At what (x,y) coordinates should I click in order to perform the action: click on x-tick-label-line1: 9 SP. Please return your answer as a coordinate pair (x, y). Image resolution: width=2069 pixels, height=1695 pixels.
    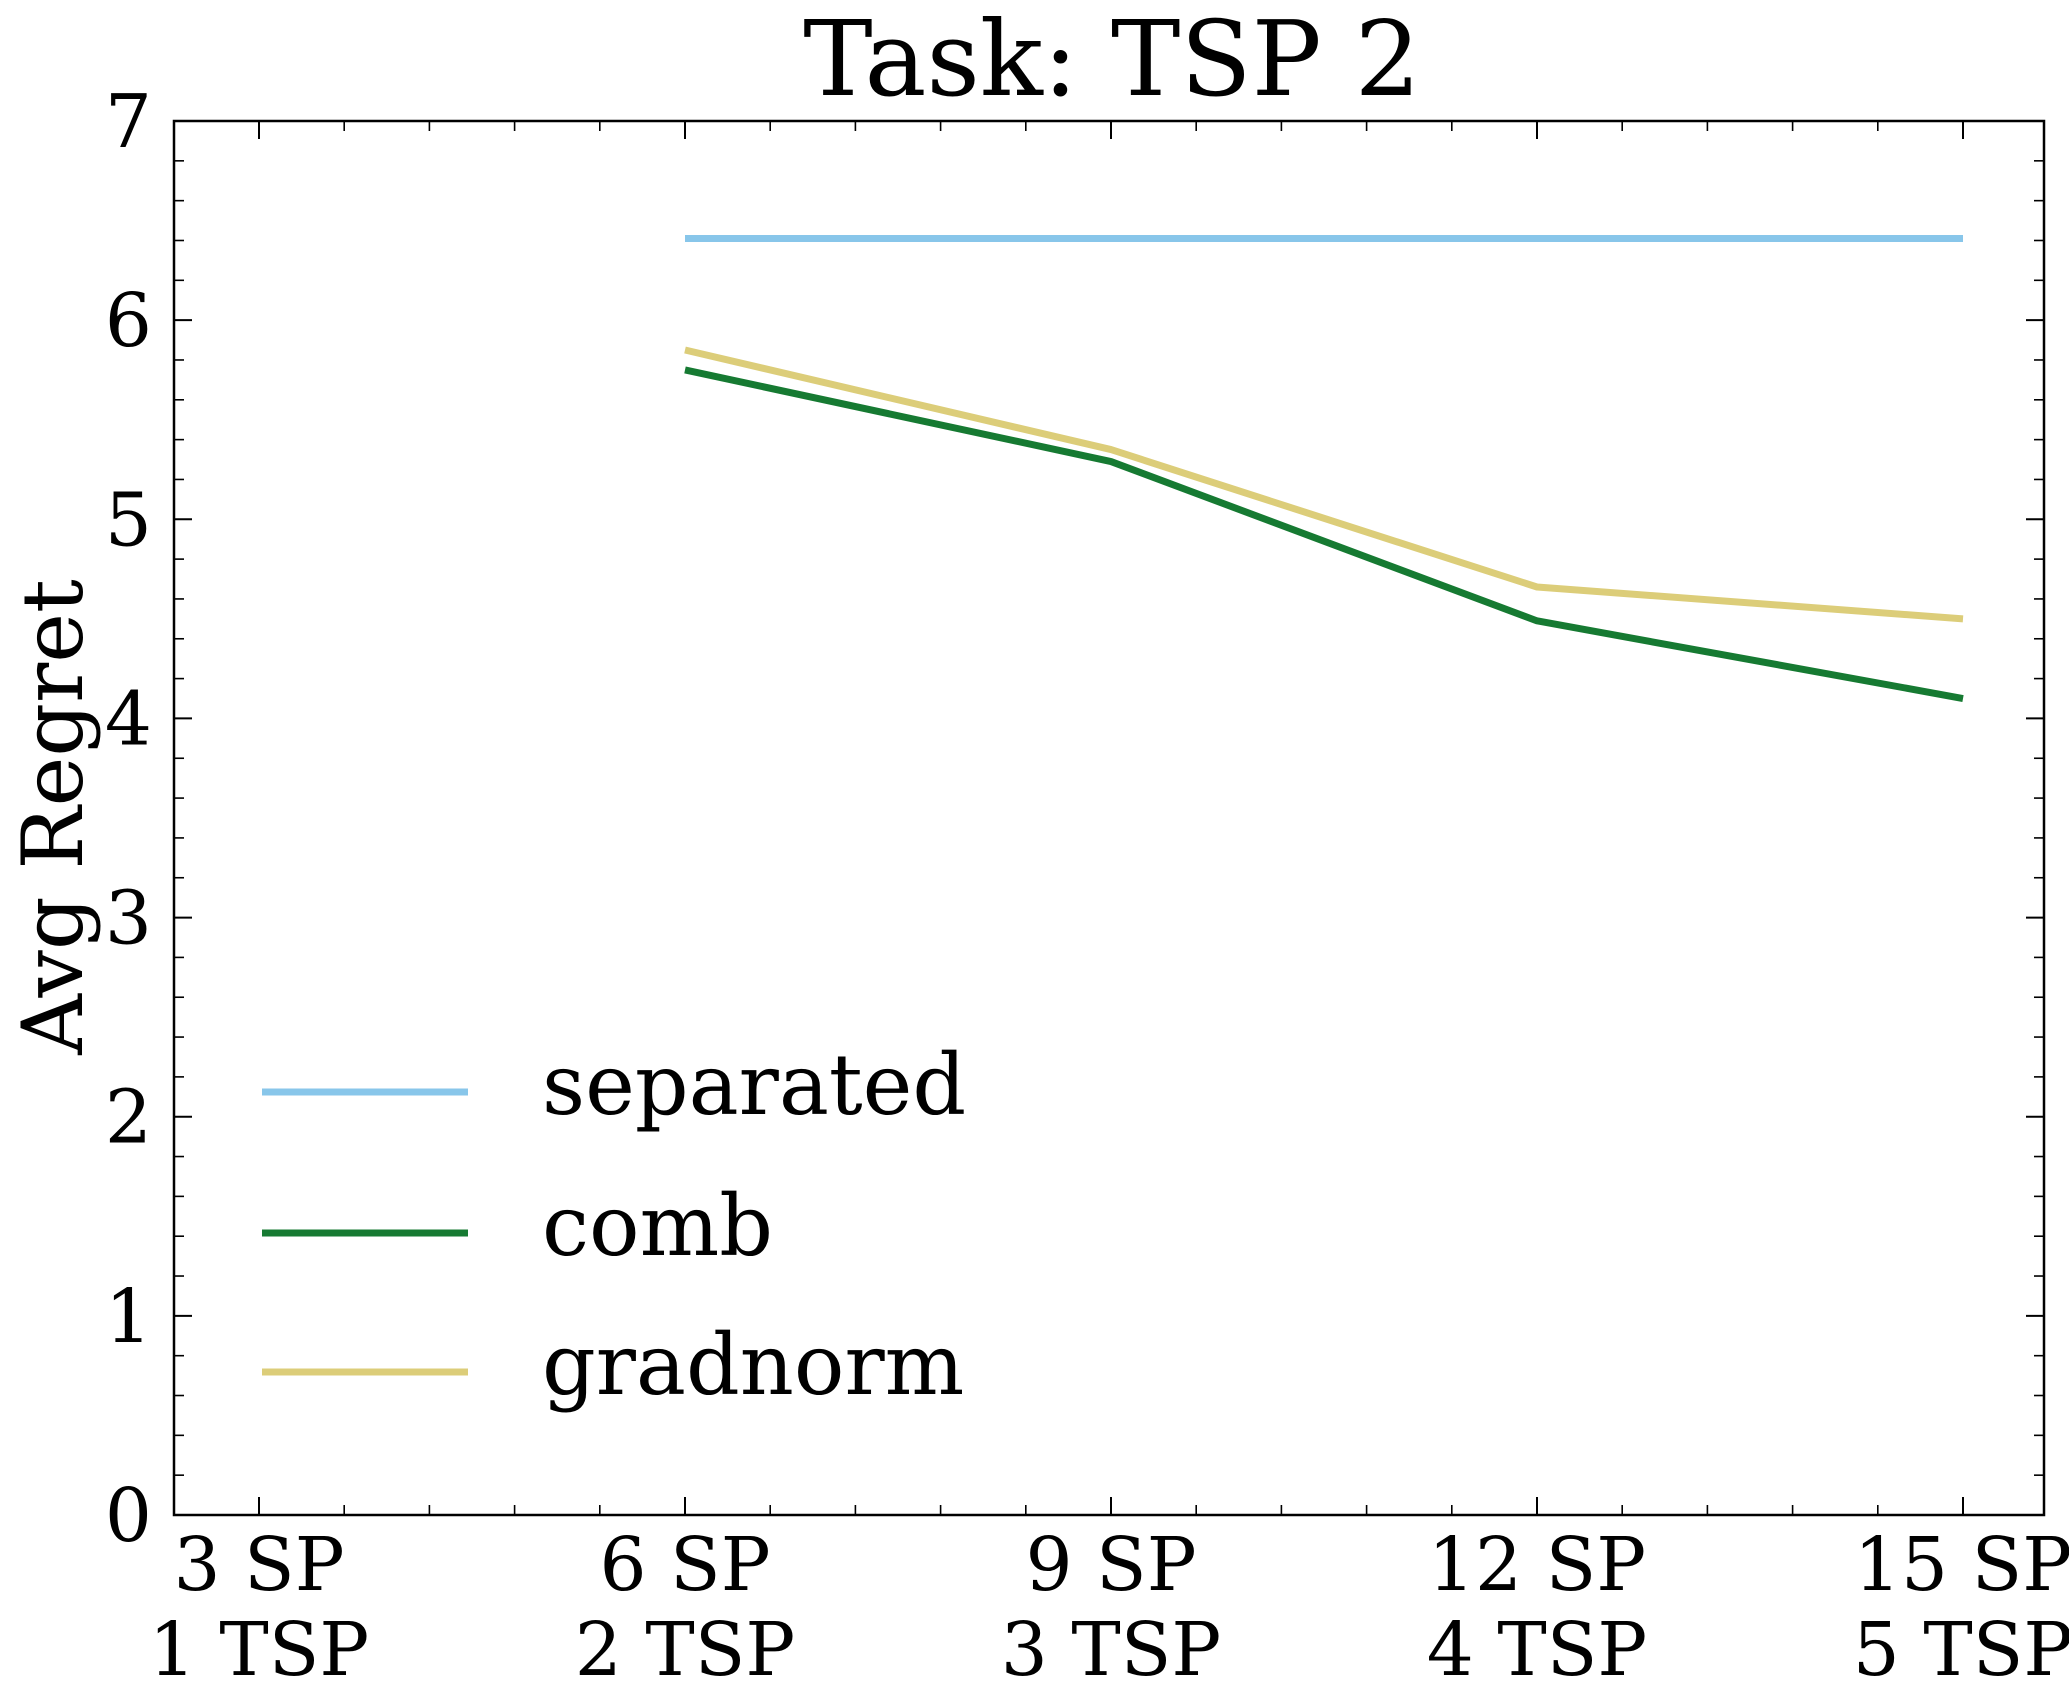
    Looking at the image, I should click on (1110, 1565).